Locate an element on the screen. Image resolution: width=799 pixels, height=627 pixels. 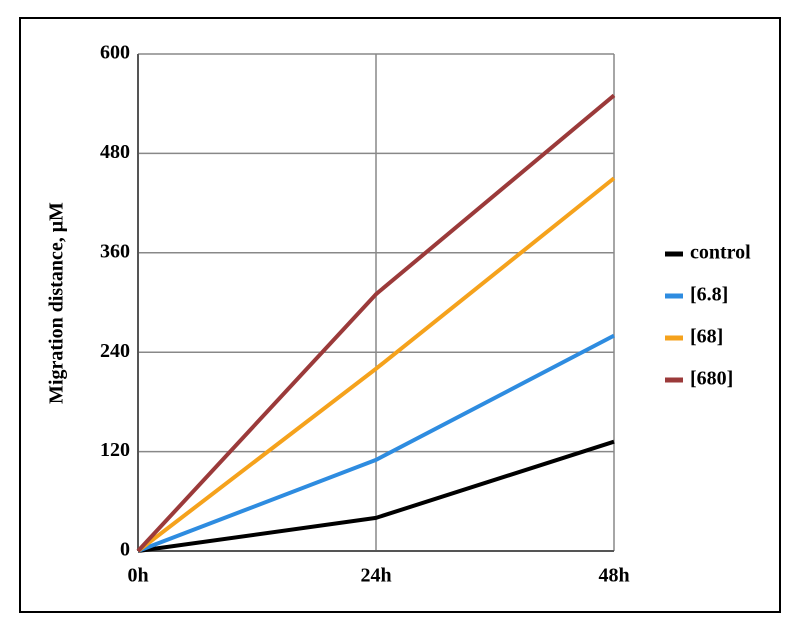
y-tick-label: 120 is located at coordinates (115, 450).